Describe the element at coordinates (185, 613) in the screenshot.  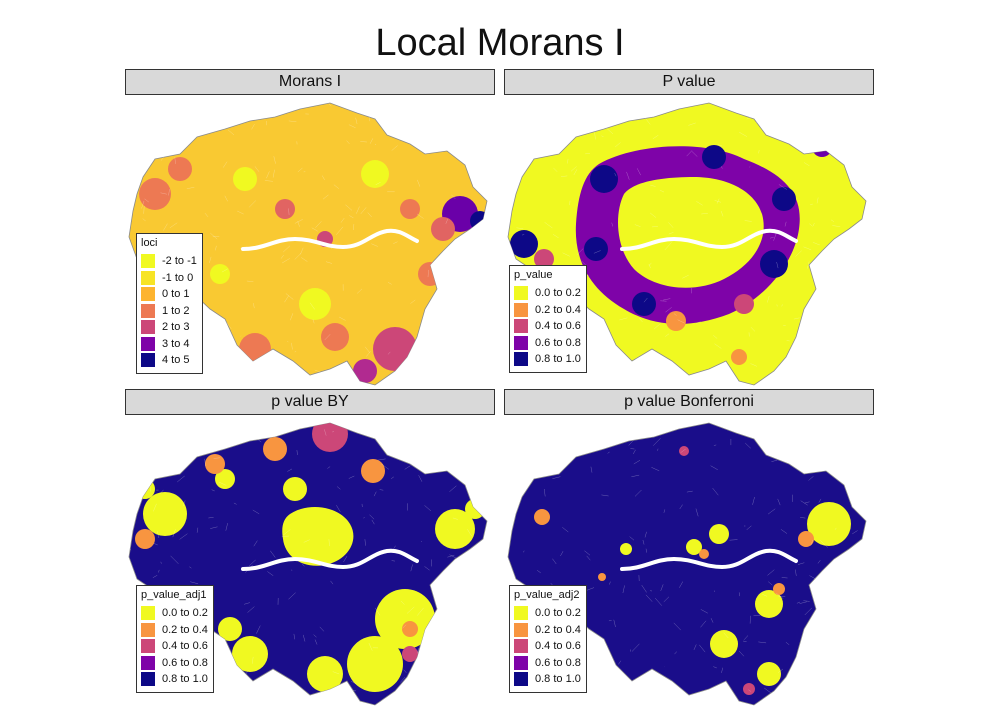
I see `legend-label: 0.0 to 0.2` at that location.